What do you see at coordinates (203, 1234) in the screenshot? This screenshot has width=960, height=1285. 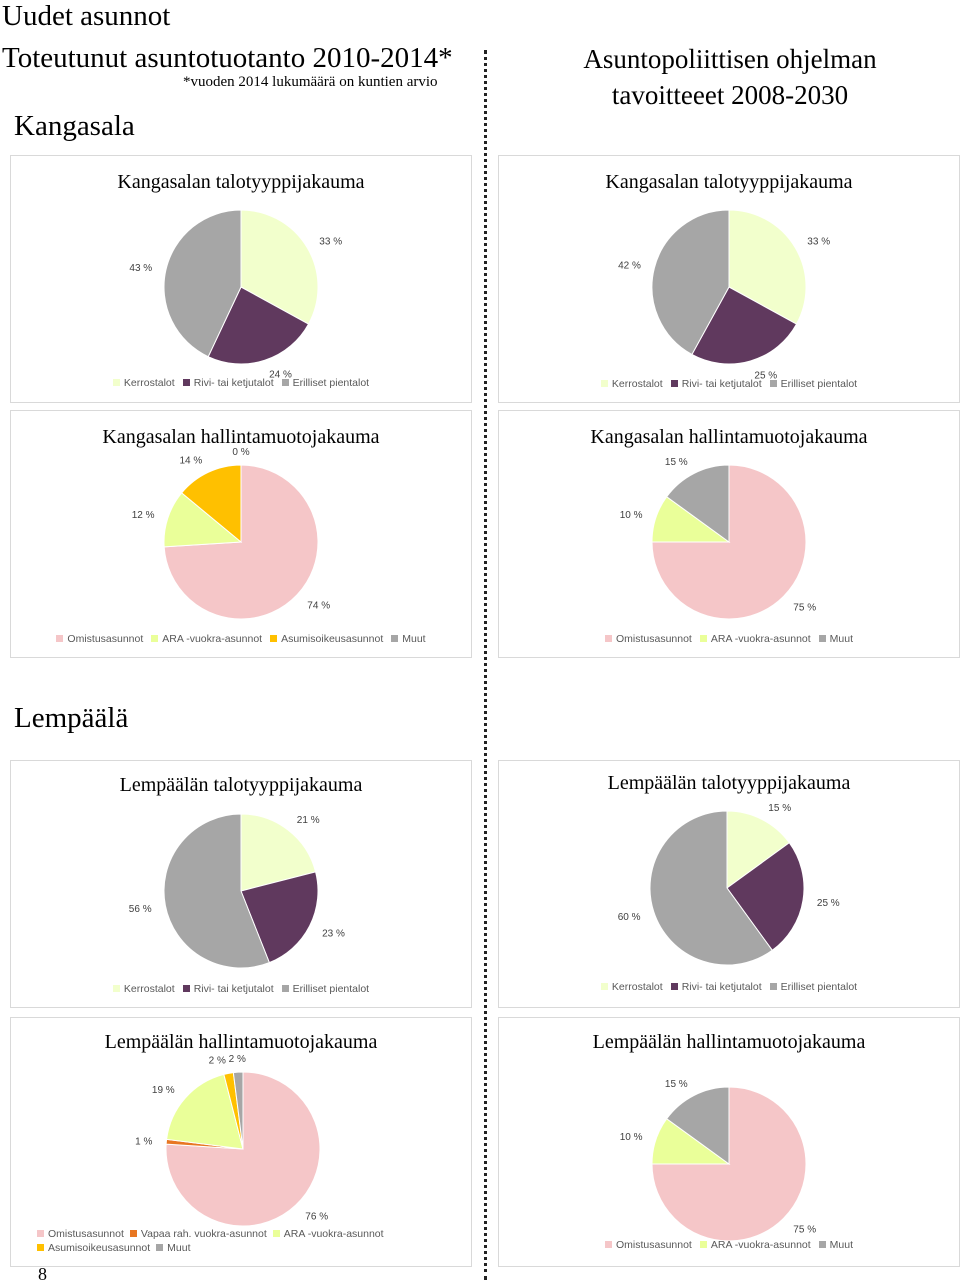 I see `legend-label: Vapaa rah. vuokra-asunnot` at bounding box center [203, 1234].